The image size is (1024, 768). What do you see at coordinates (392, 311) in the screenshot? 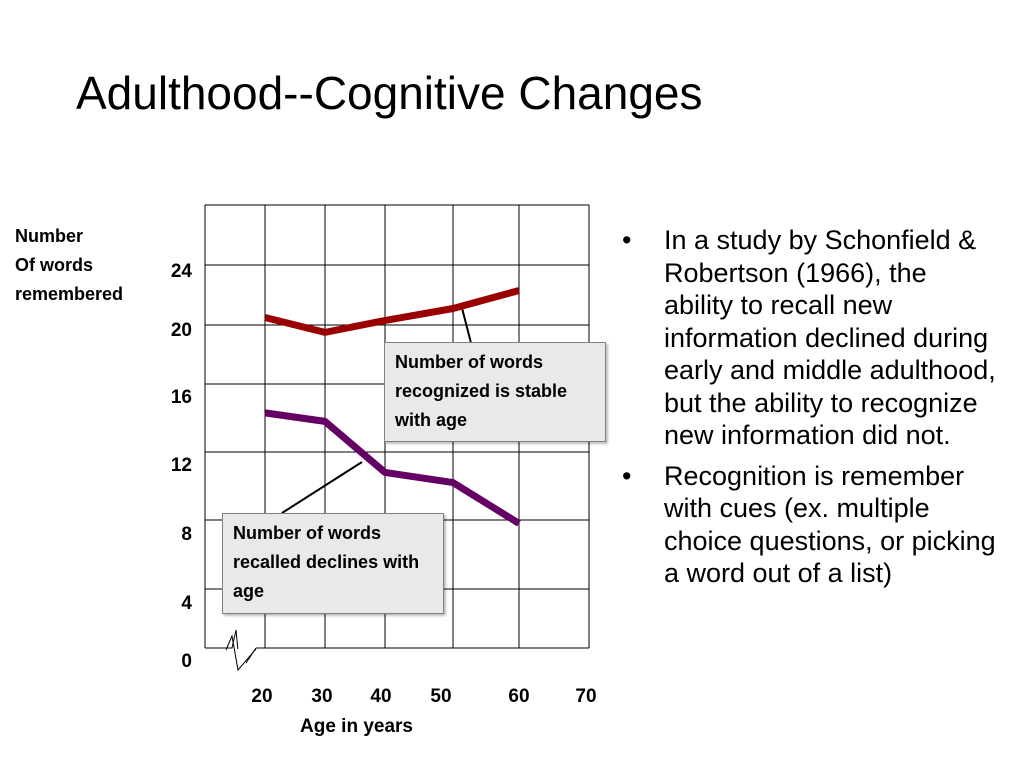
I see `series-line-recognized` at bounding box center [392, 311].